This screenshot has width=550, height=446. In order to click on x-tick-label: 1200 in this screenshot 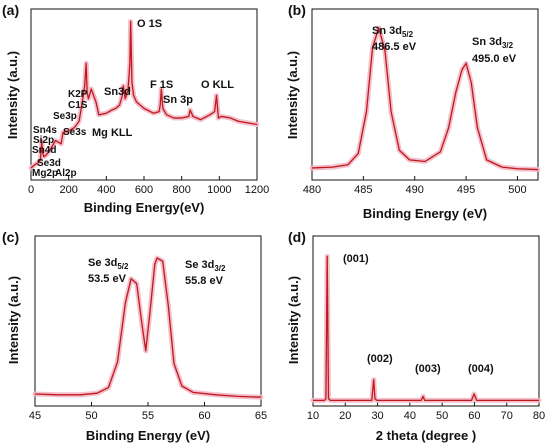, I will do `click(257, 190)`.